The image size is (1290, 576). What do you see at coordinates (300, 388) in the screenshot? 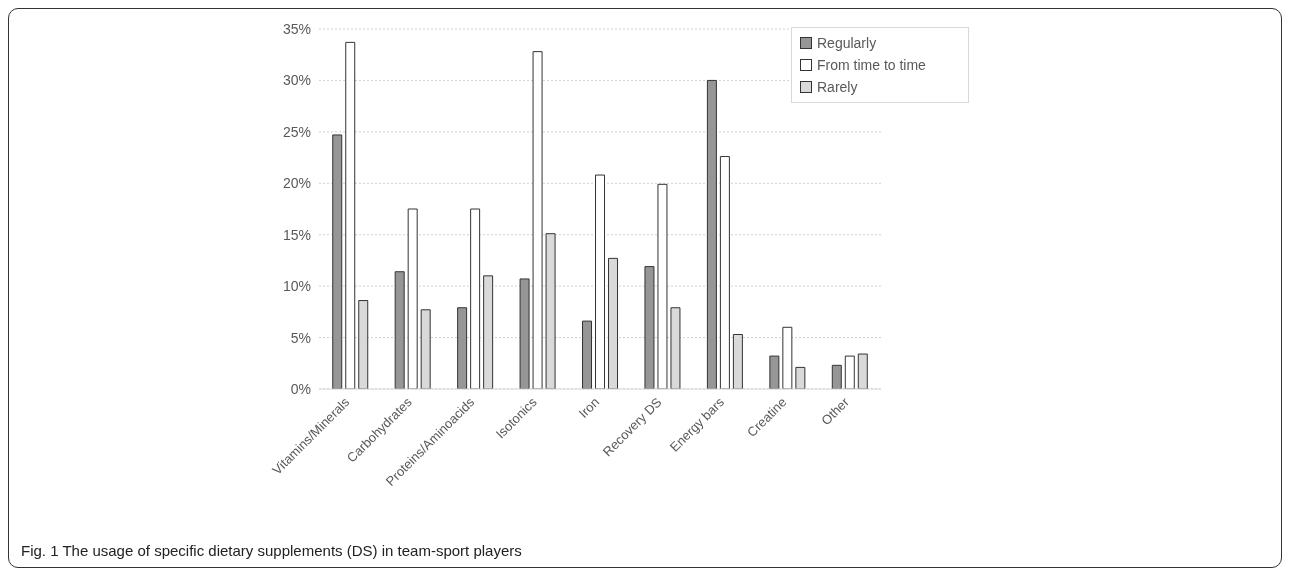
I see `y-tick-label: 0%` at bounding box center [300, 388].